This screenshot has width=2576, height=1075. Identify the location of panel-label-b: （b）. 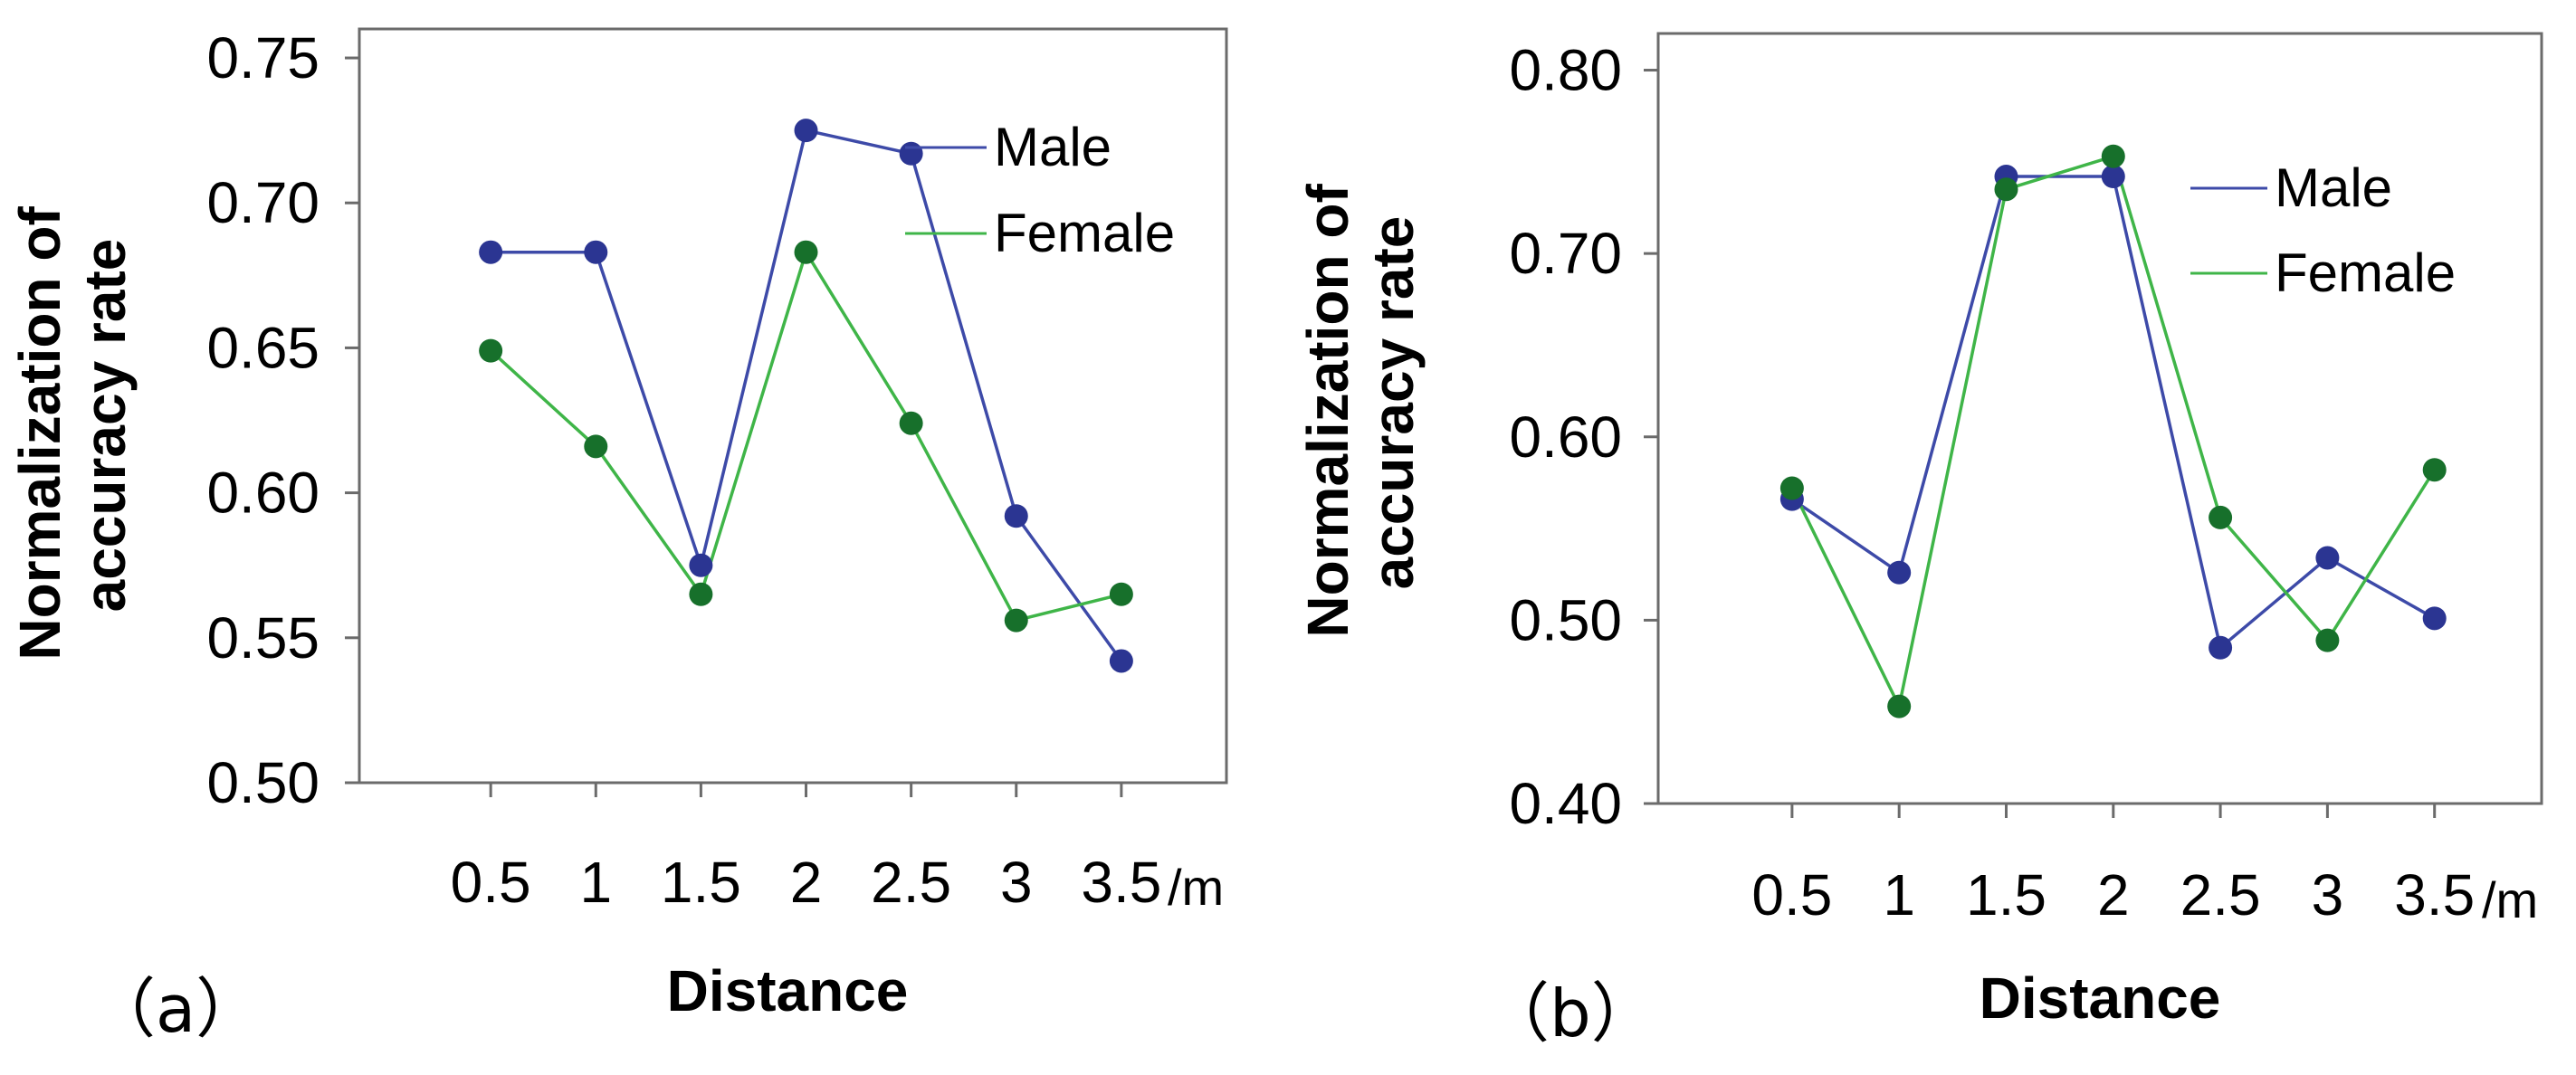
(1570, 1013).